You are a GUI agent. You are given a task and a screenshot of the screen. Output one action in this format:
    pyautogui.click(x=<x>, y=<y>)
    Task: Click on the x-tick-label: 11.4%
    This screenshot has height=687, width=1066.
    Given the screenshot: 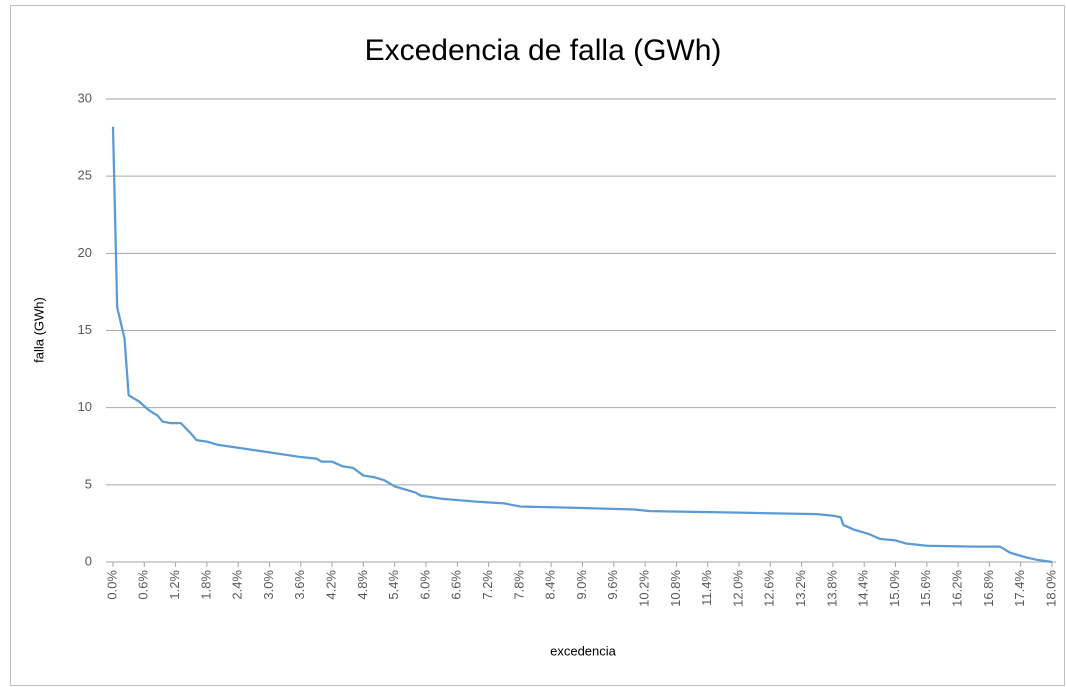 What is the action you would take?
    pyautogui.click(x=706, y=588)
    